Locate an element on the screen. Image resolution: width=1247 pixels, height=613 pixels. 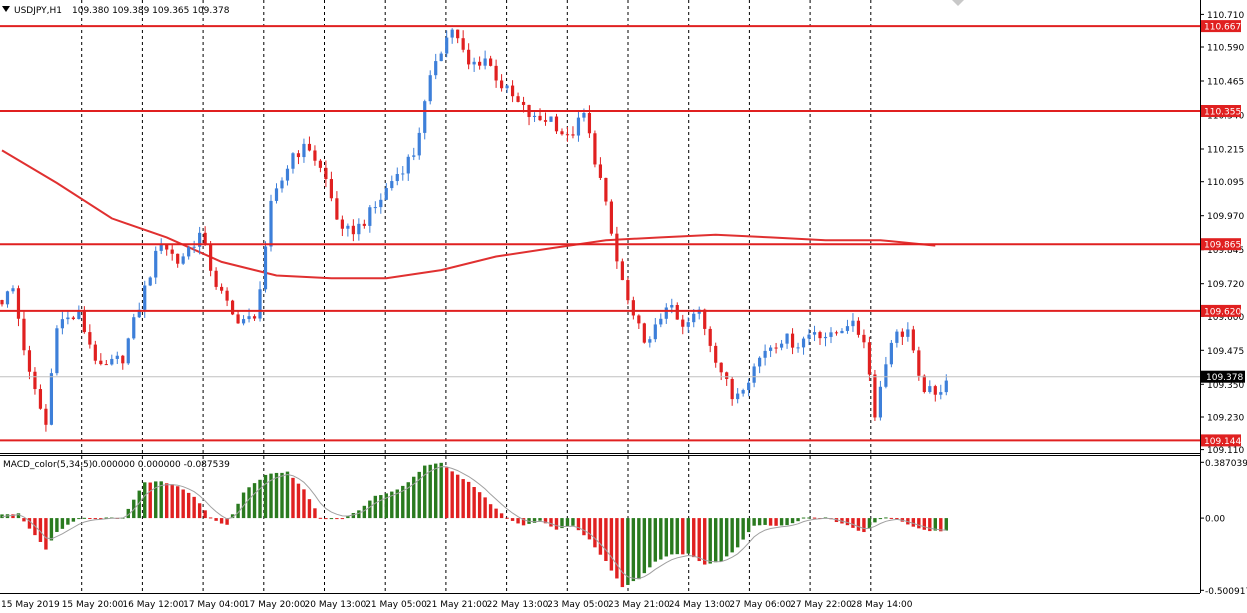
time-tick-label: 24 May 13:00 is located at coordinates (700, 605).